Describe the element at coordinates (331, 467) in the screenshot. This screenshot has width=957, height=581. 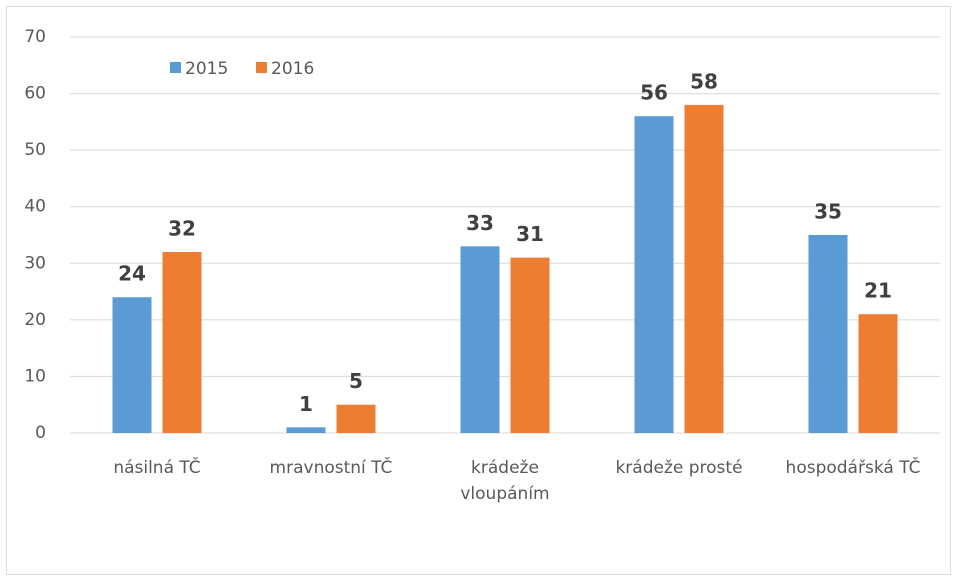
I see `x-tick-label: mravnostní TČ` at that location.